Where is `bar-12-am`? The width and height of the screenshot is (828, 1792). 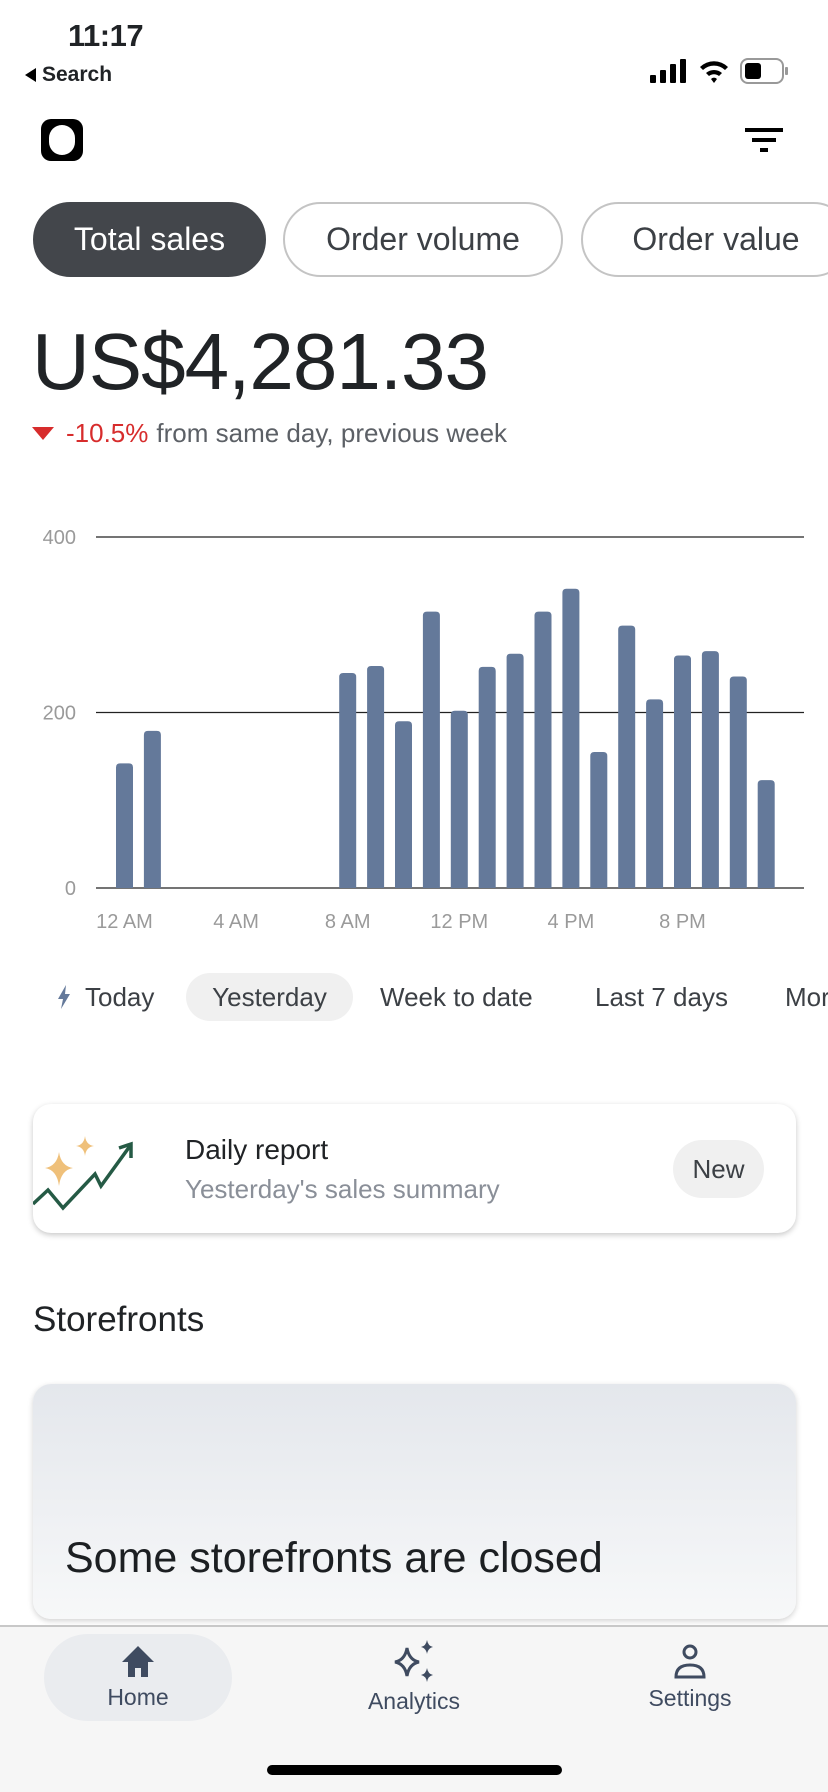
bar-12-am is located at coordinates (124, 825).